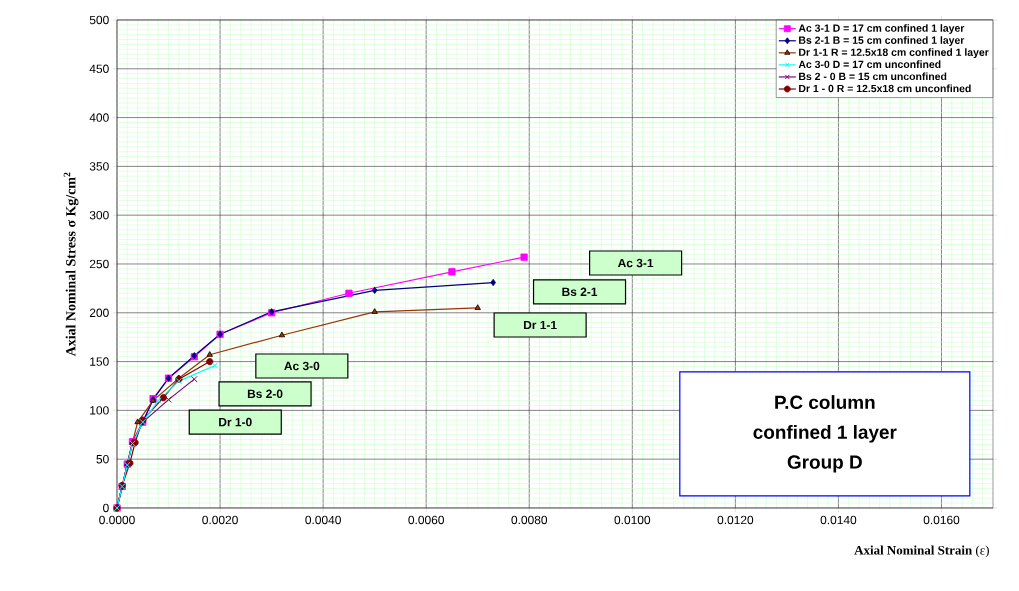 This screenshot has height=591, width=1019. Describe the element at coordinates (117, 520) in the screenshot. I see `x-tick-label: 0.0000` at that location.